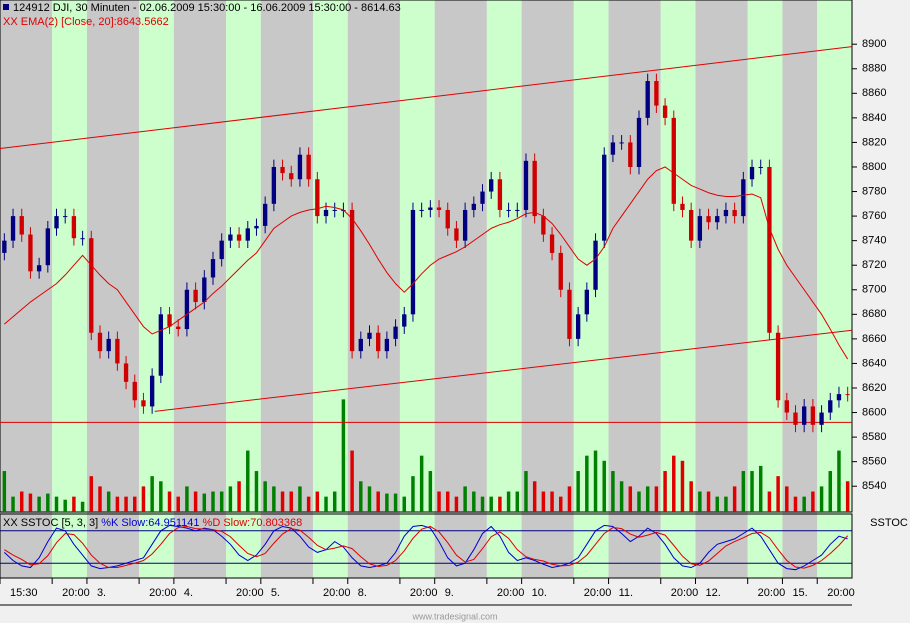  I want to click on x-tick-label: 8., so click(362, 593).